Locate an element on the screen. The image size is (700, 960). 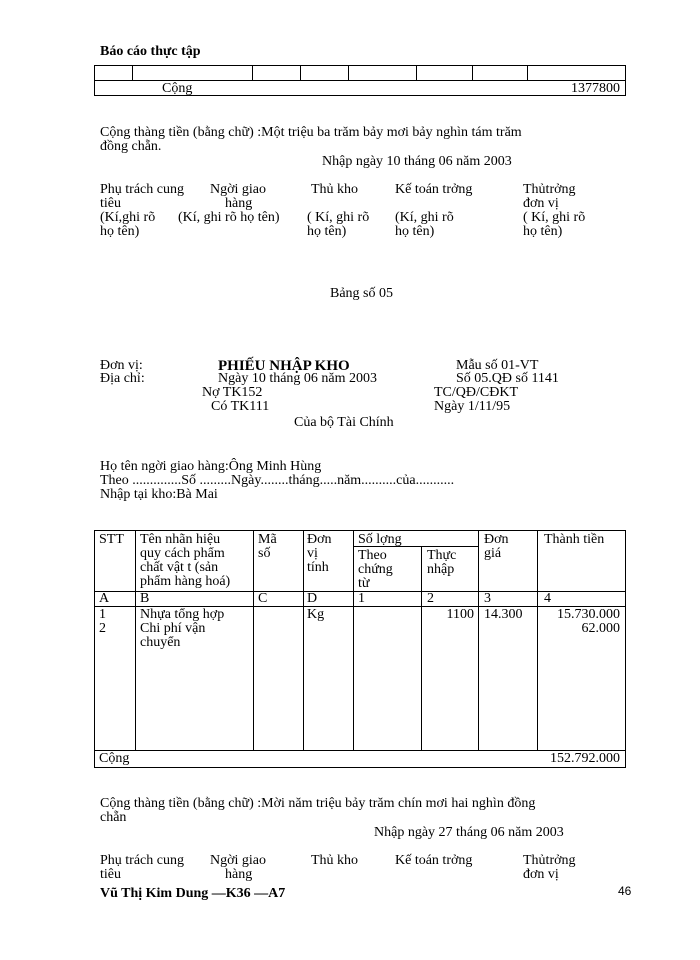
decision-date: Ngày 1/11/95 is located at coordinates (472, 406).